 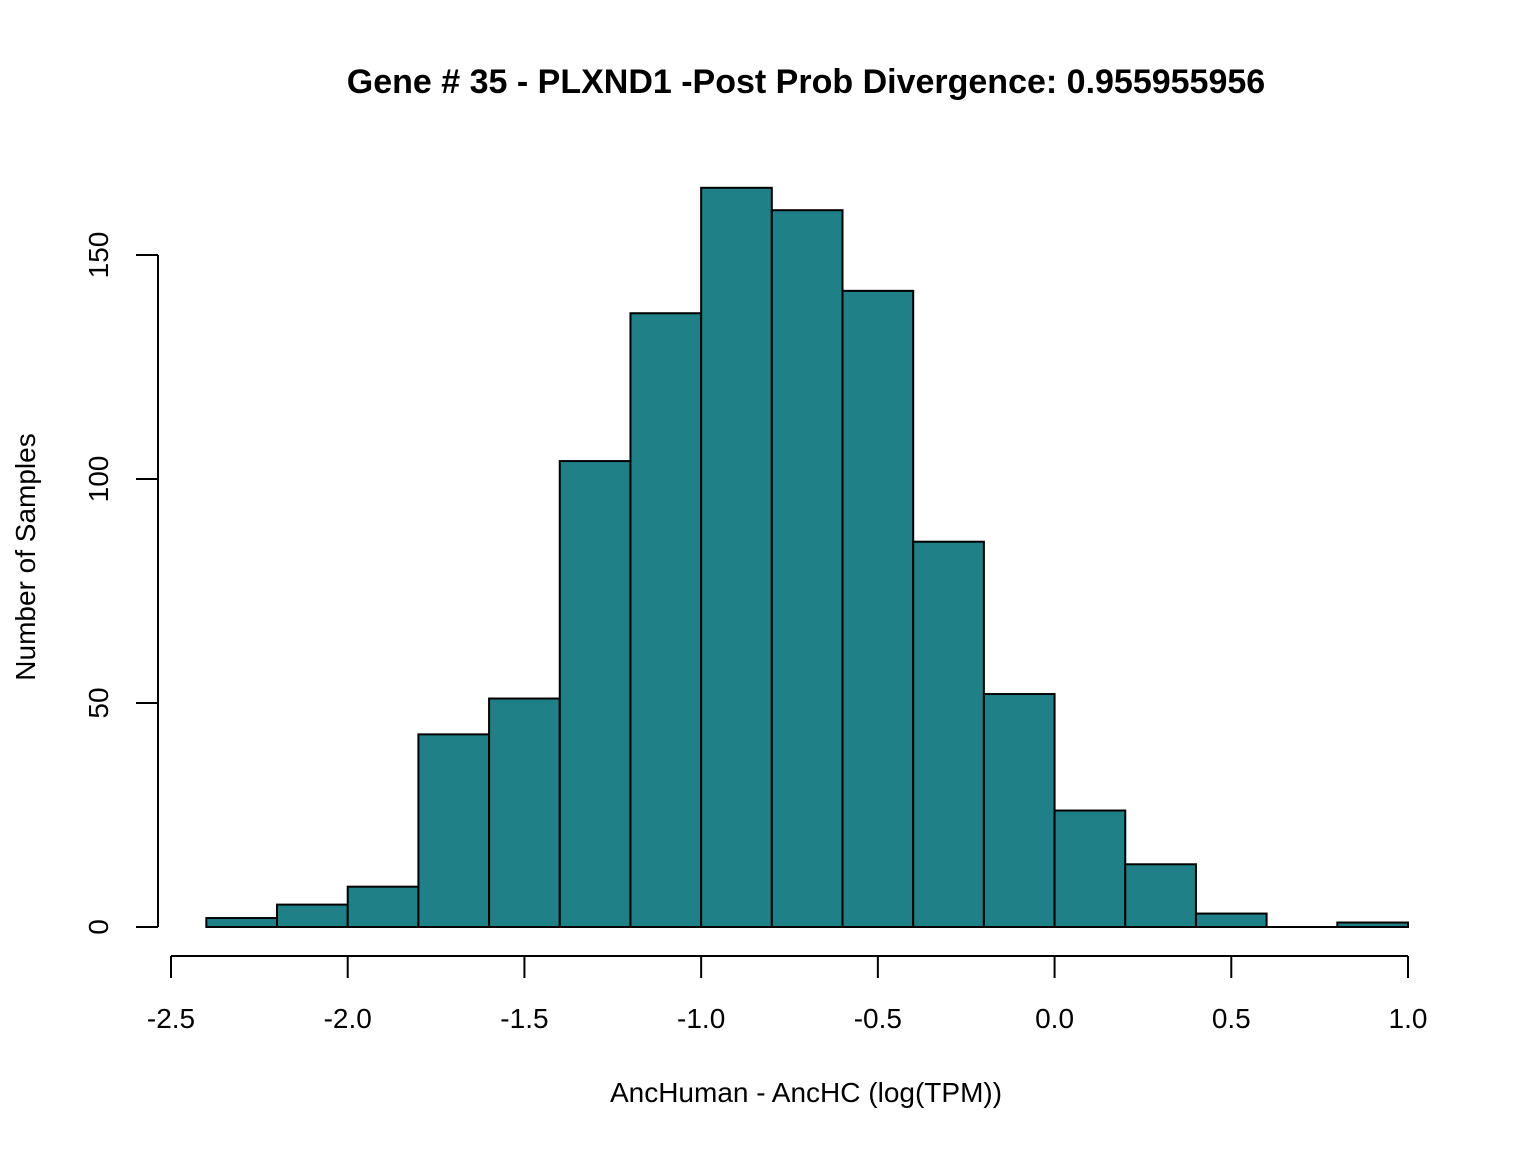 I want to click on x-tick-label-0: -2.5, so click(x=171, y=1018).